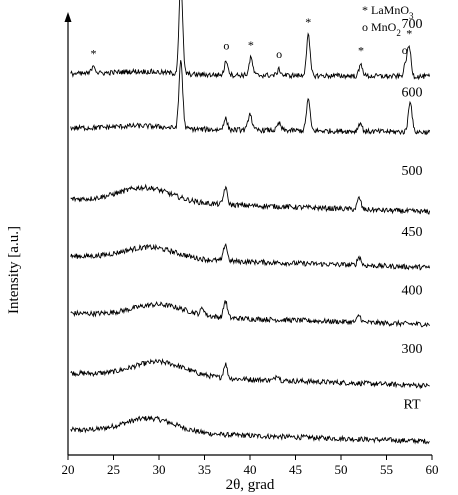 The height and width of the screenshot is (495, 458). What do you see at coordinates (250, 485) in the screenshot?
I see `x-axis-title: 2θ, grad` at bounding box center [250, 485].